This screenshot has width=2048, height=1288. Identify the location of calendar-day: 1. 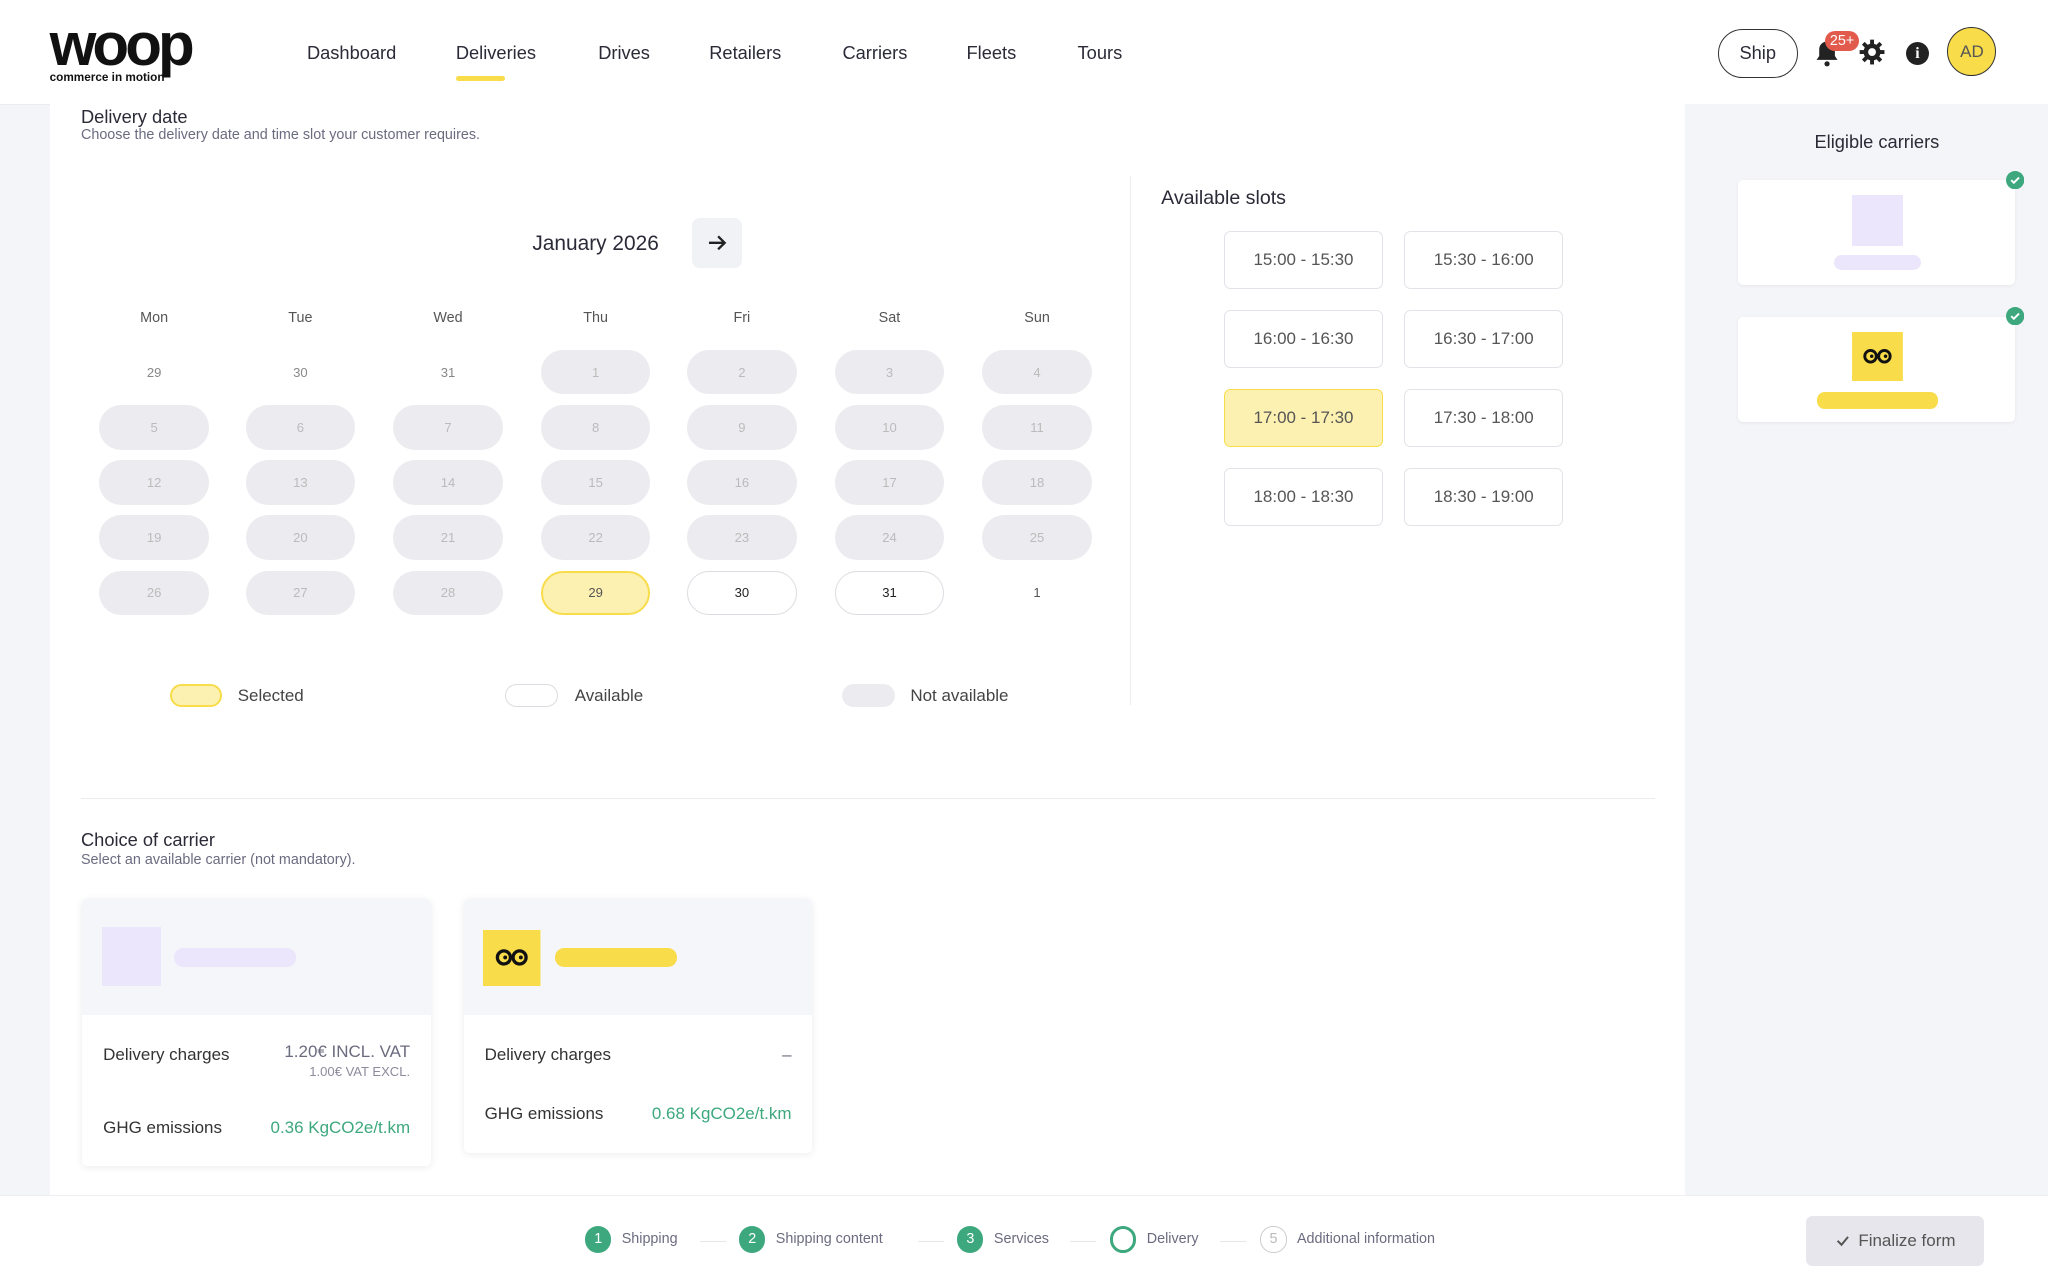
(595, 372).